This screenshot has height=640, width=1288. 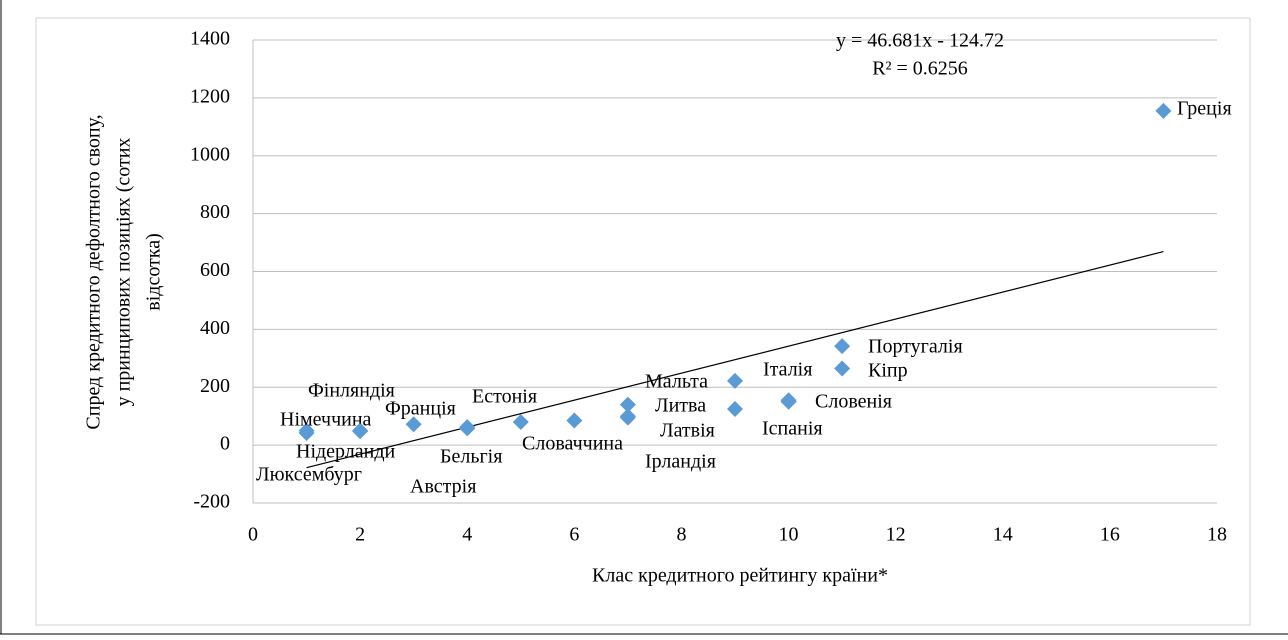 I want to click on y-tick-label: 200, so click(x=215, y=386).